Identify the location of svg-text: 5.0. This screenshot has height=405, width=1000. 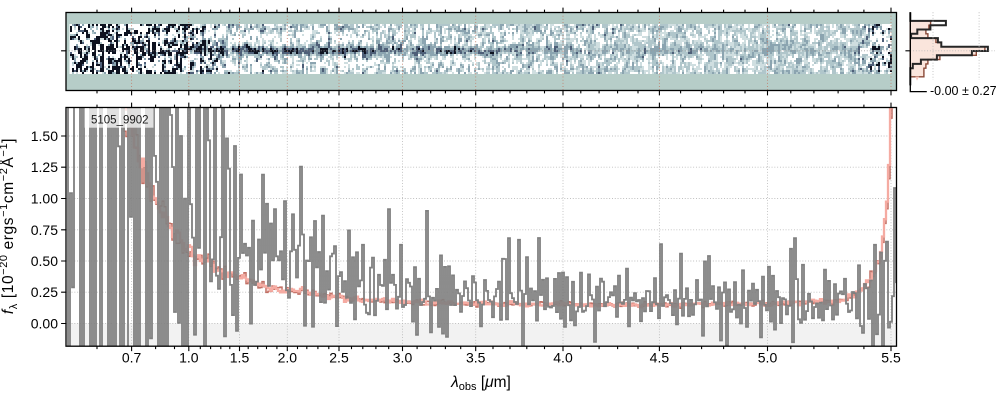
(768, 358).